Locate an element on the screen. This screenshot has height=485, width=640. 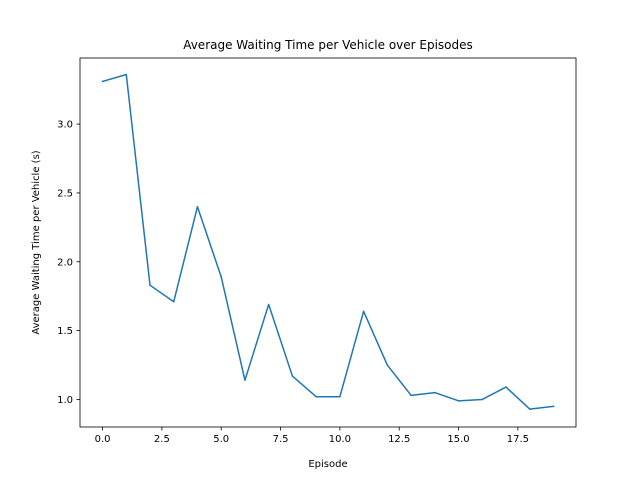
y-tick-label: 2.0 is located at coordinates (65, 262).